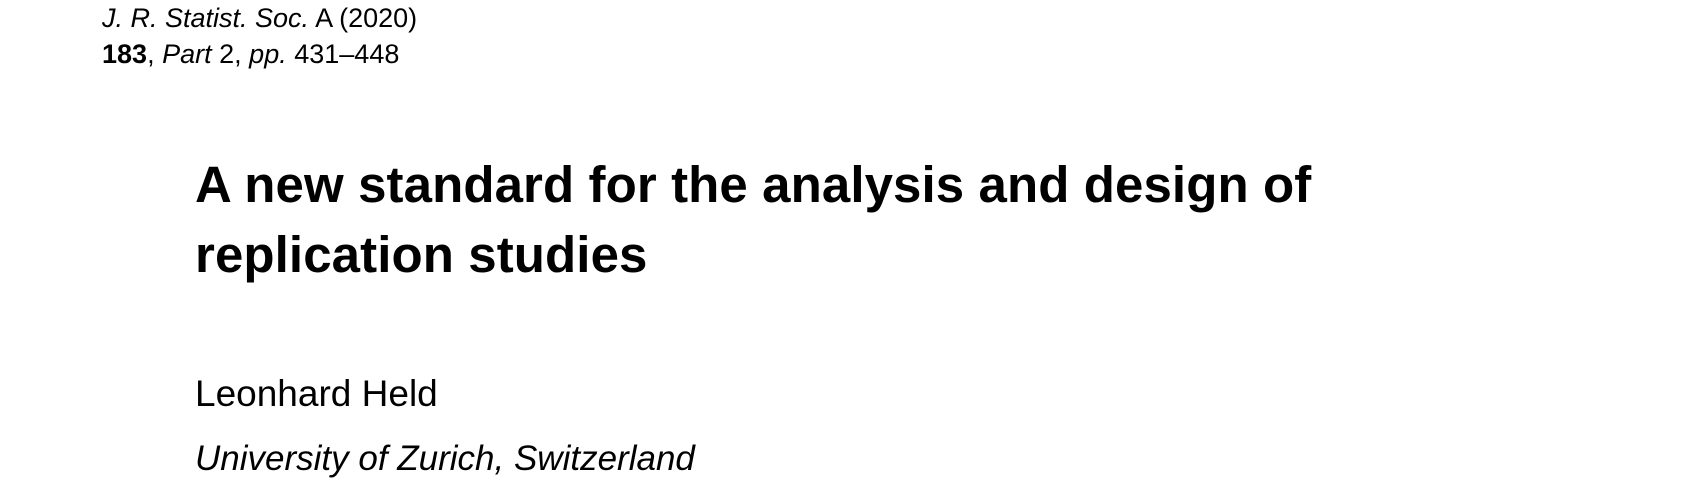 The height and width of the screenshot is (500, 1694). What do you see at coordinates (187, 54) in the screenshot?
I see `journal-part-label: Part` at bounding box center [187, 54].